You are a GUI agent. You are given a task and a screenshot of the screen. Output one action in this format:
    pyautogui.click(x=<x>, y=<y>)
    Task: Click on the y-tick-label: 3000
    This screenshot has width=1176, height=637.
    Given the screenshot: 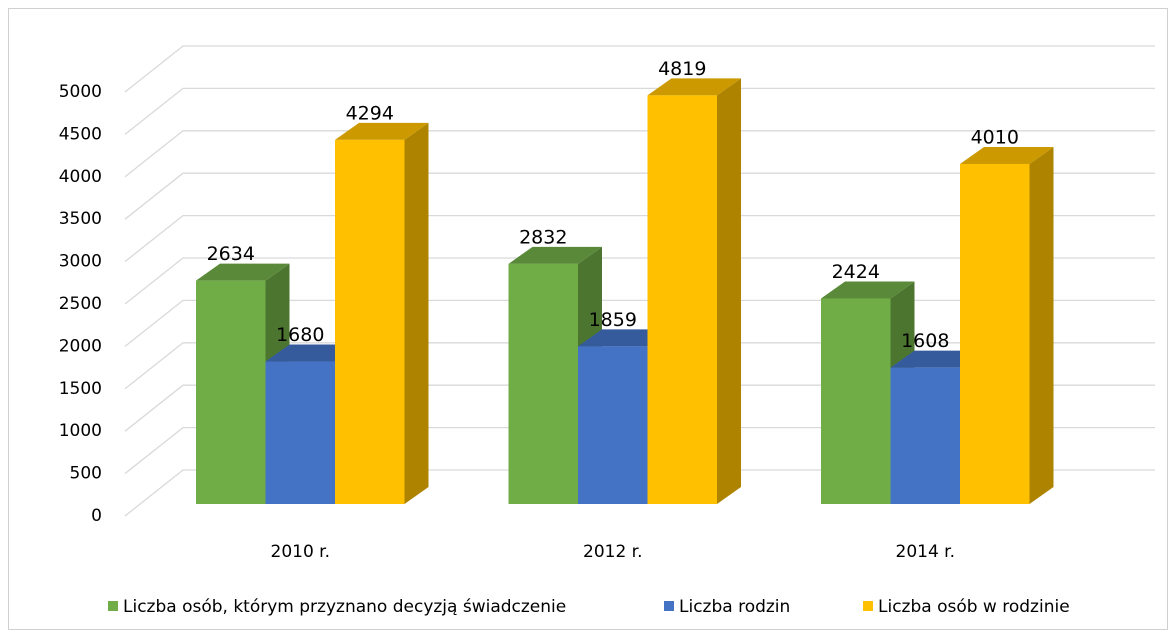 What is the action you would take?
    pyautogui.click(x=80, y=262)
    